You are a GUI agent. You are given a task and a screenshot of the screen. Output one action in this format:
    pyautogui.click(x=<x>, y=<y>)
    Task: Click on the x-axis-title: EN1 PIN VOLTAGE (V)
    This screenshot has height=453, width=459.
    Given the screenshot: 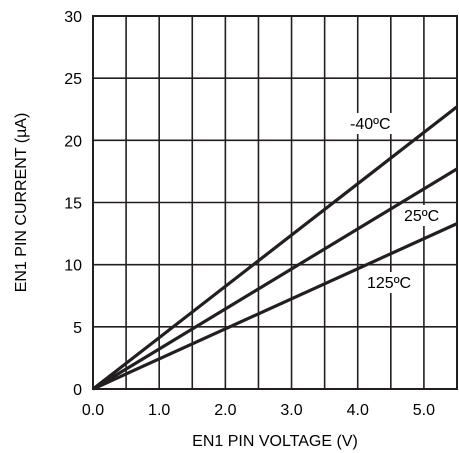 What is the action you would take?
    pyautogui.click(x=275, y=441)
    